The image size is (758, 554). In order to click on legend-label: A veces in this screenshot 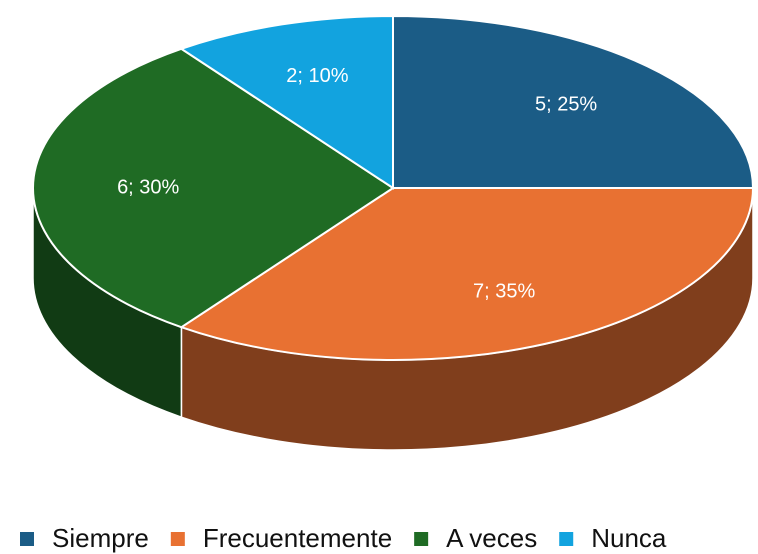, I will do `click(491, 538)`.